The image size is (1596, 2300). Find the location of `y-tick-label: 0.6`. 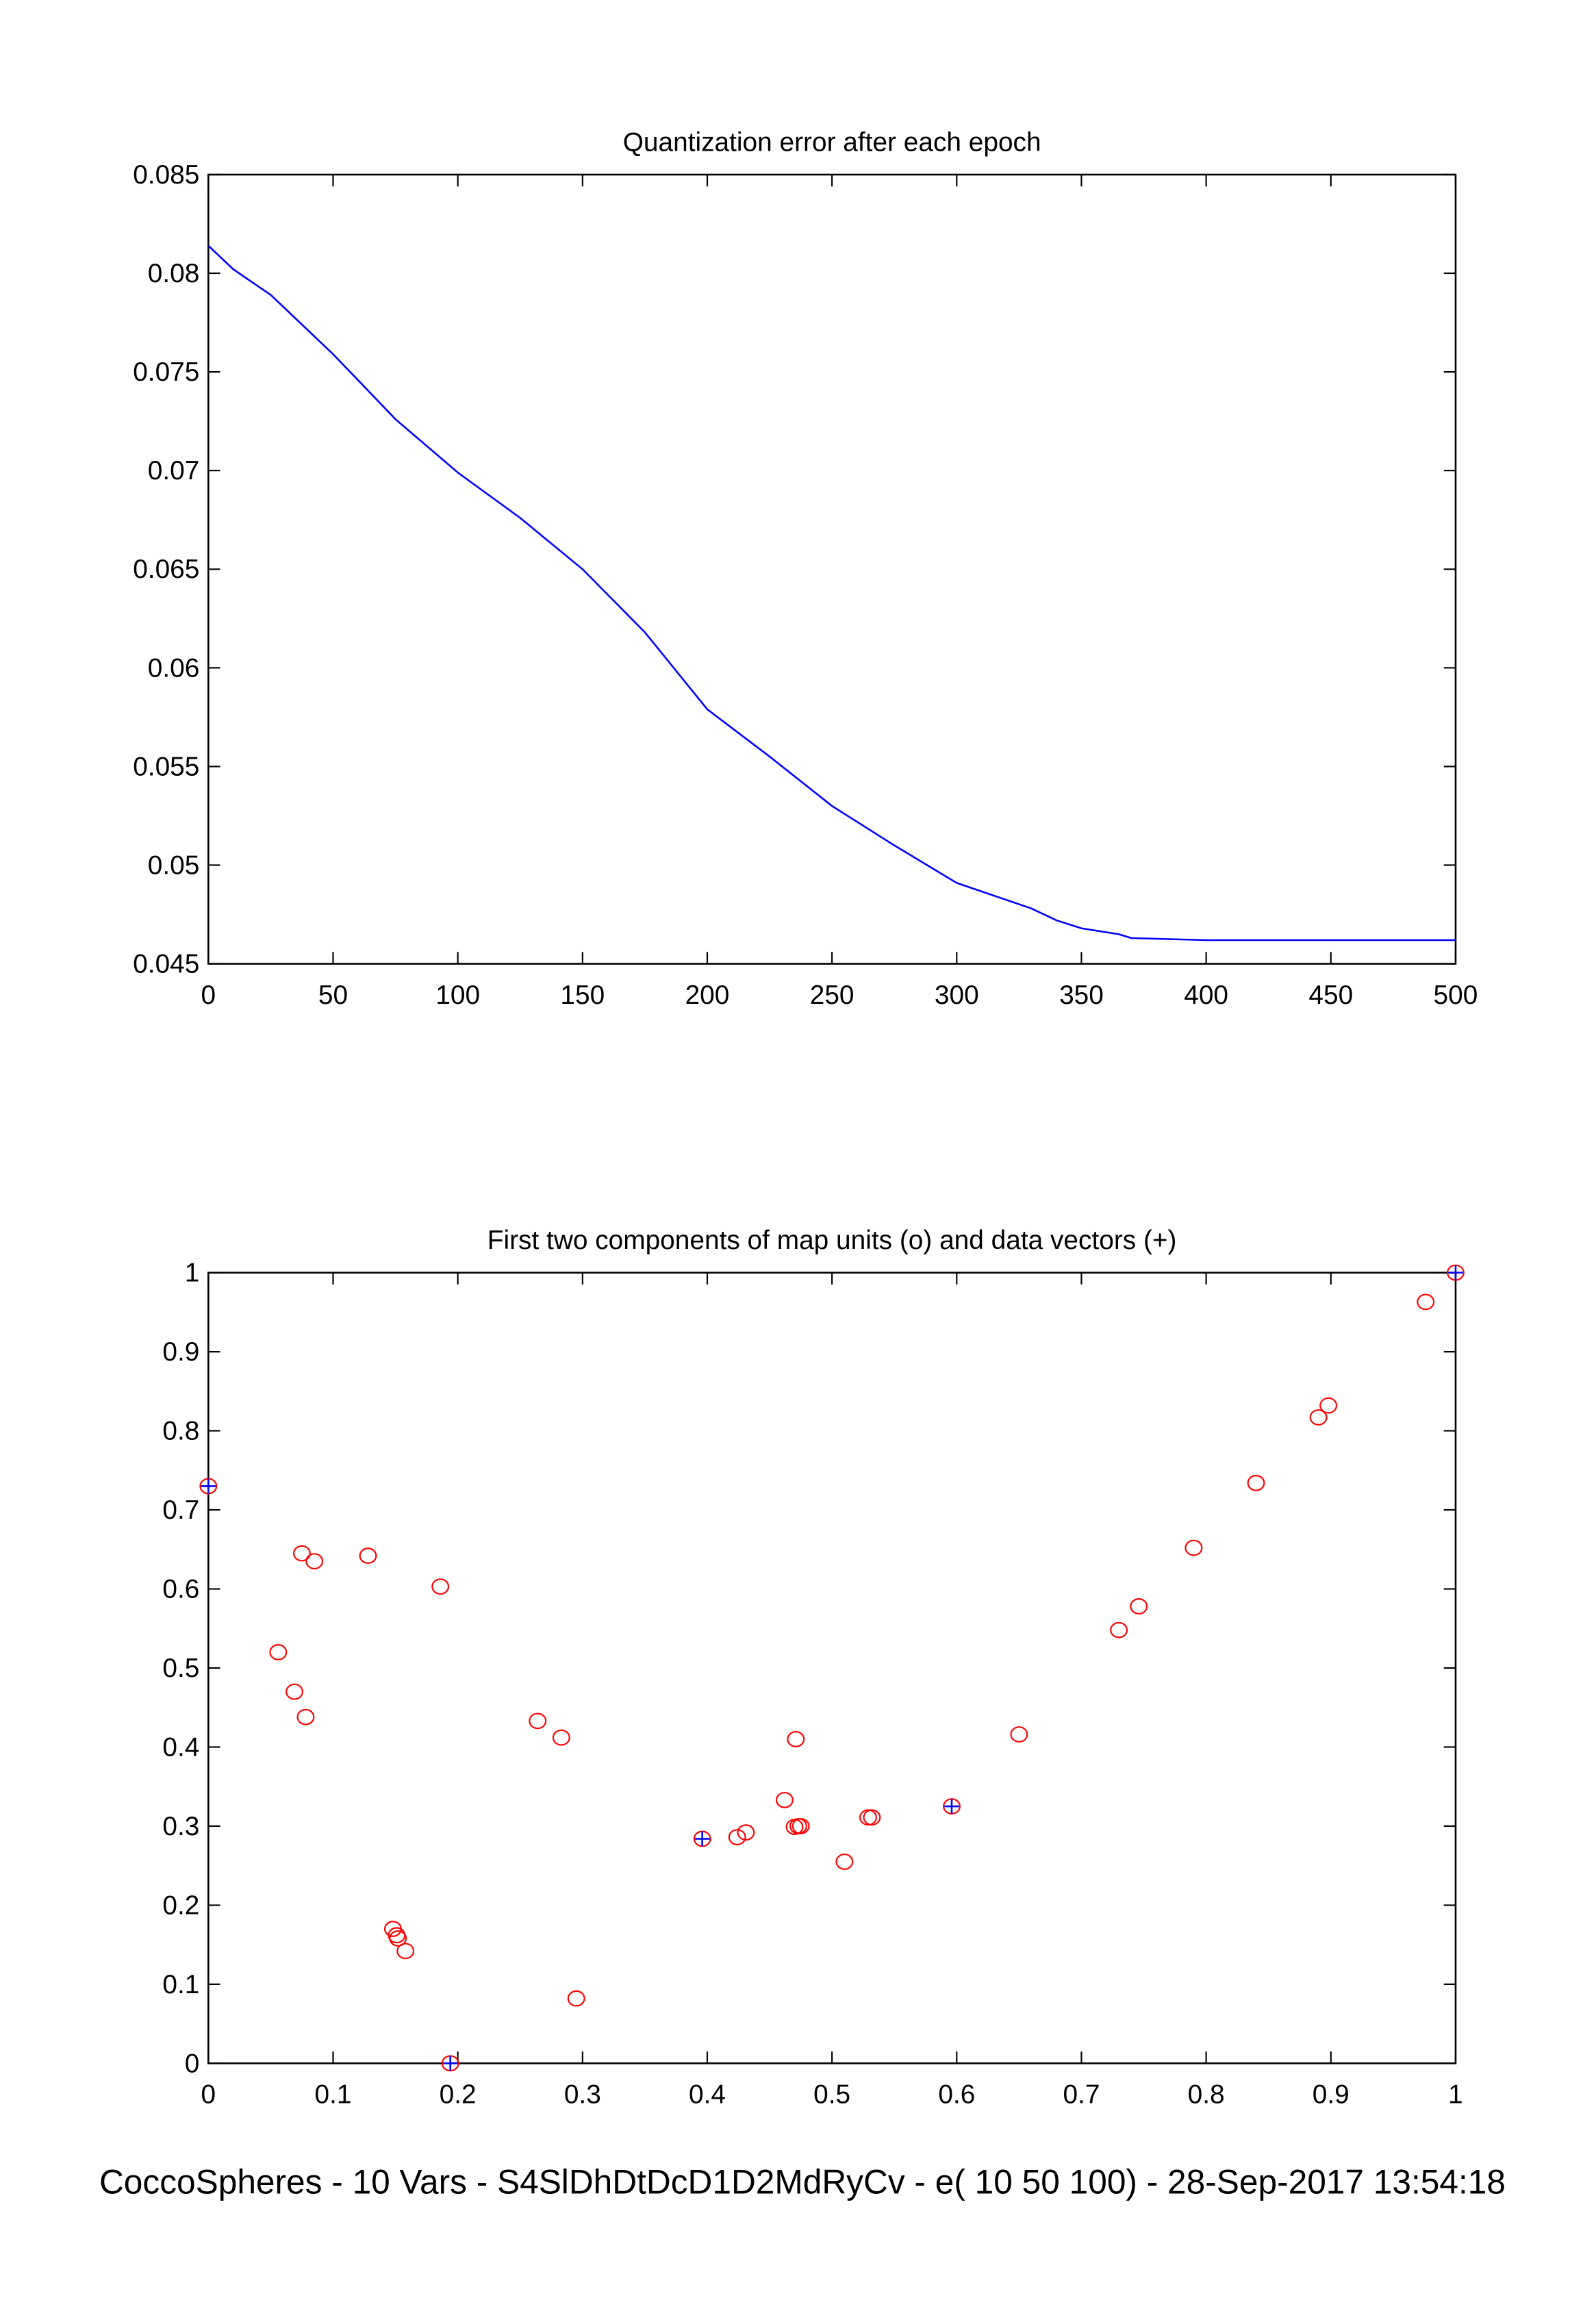

y-tick-label: 0.6 is located at coordinates (180, 1589).